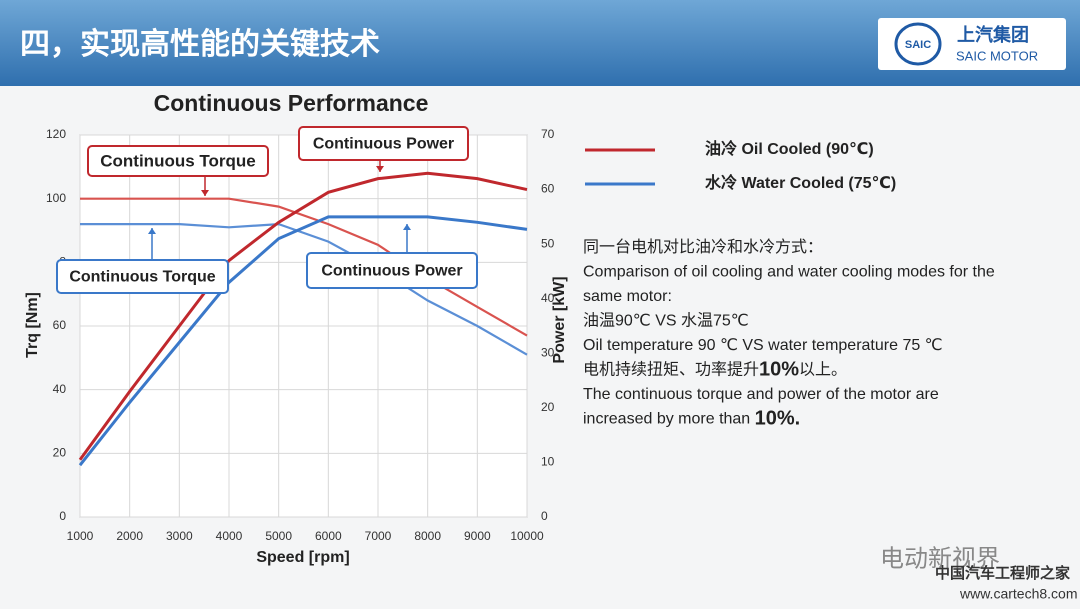  What do you see at coordinates (229, 536) in the screenshot?
I see `x-tick-label: 4000` at bounding box center [229, 536].